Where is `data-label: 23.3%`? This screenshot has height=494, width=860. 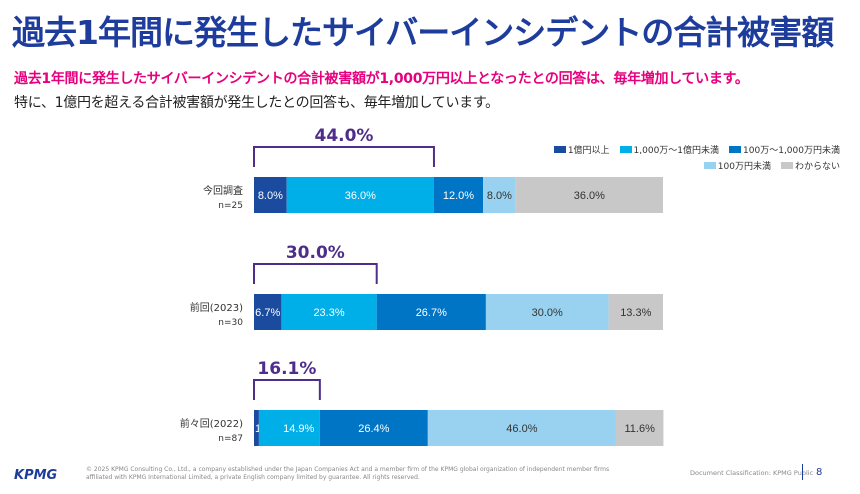 data-label: 23.3% is located at coordinates (328, 313).